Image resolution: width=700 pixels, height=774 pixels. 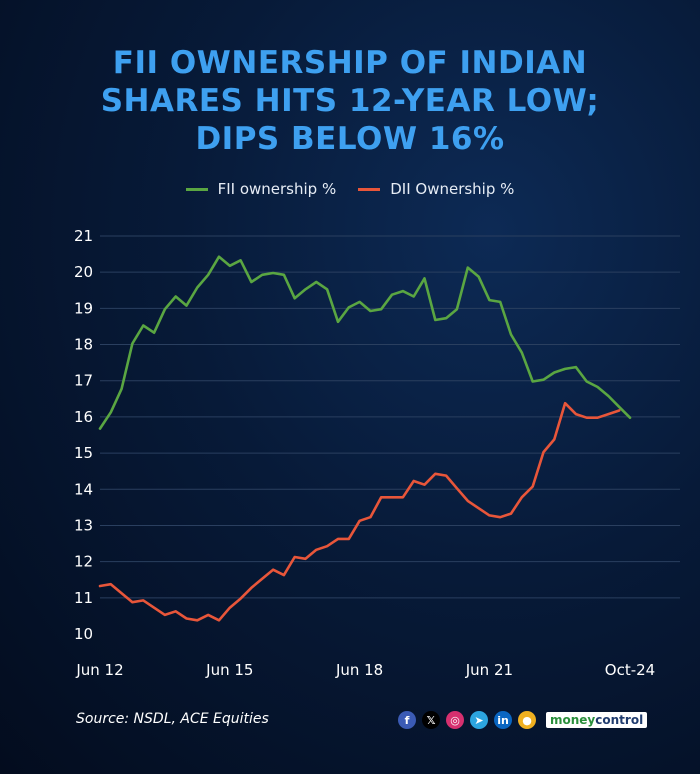 What do you see at coordinates (431, 720) in the screenshot?
I see `x-icon: 𝕏` at bounding box center [431, 720].